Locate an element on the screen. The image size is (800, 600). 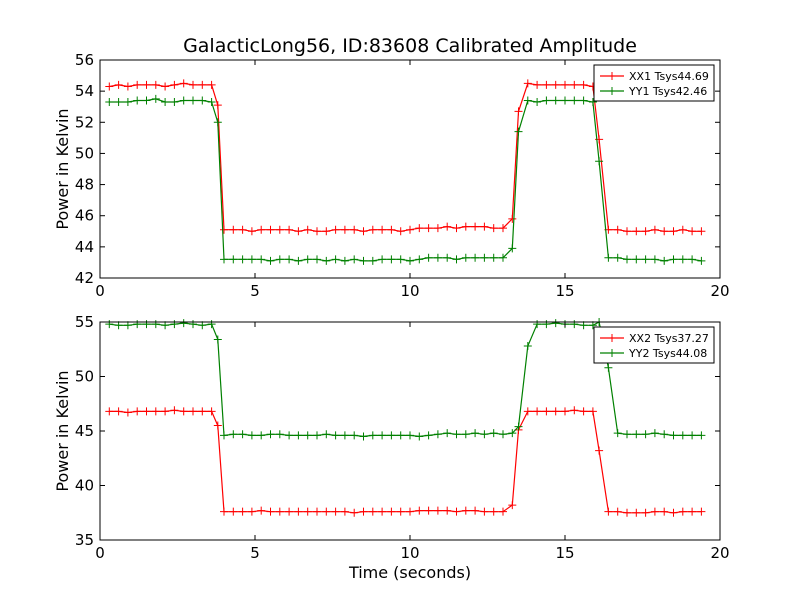
y-tick-label: 44 is located at coordinates (84, 247).